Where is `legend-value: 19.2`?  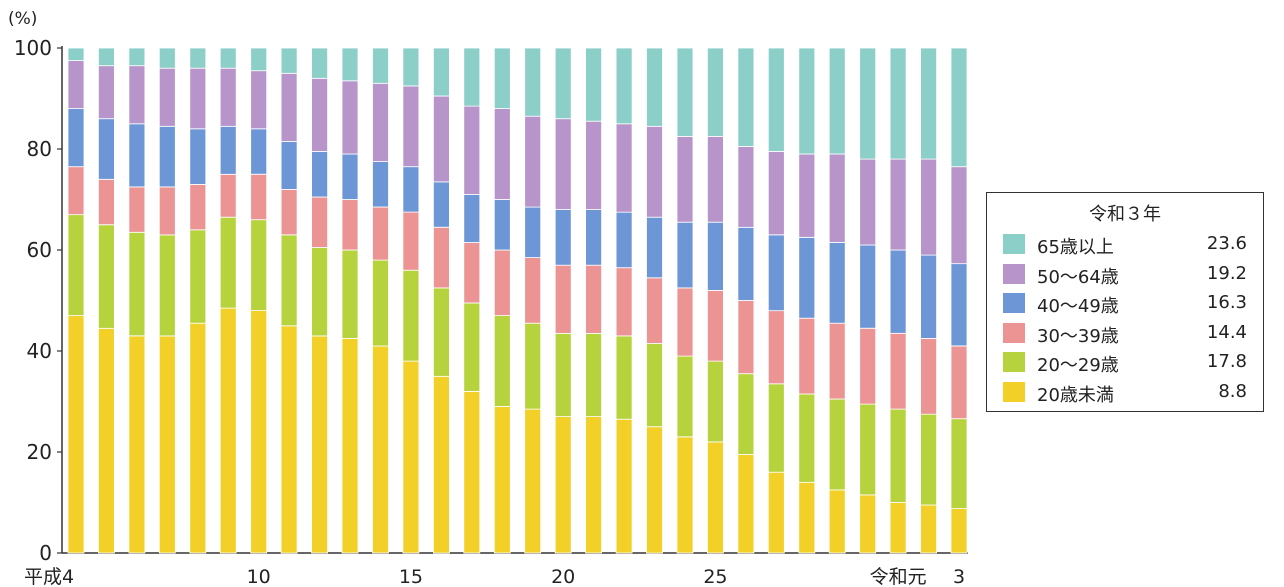 legend-value: 19.2 is located at coordinates (1226, 273).